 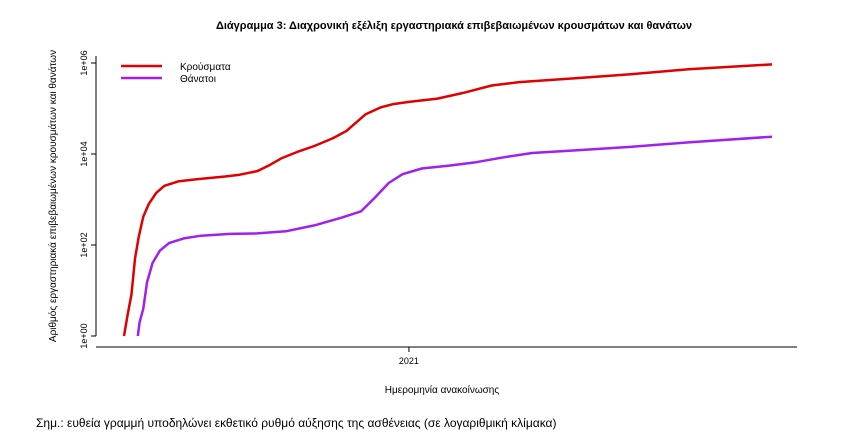 I want to click on y-tick-label-3: 1e+06, so click(x=84, y=62).